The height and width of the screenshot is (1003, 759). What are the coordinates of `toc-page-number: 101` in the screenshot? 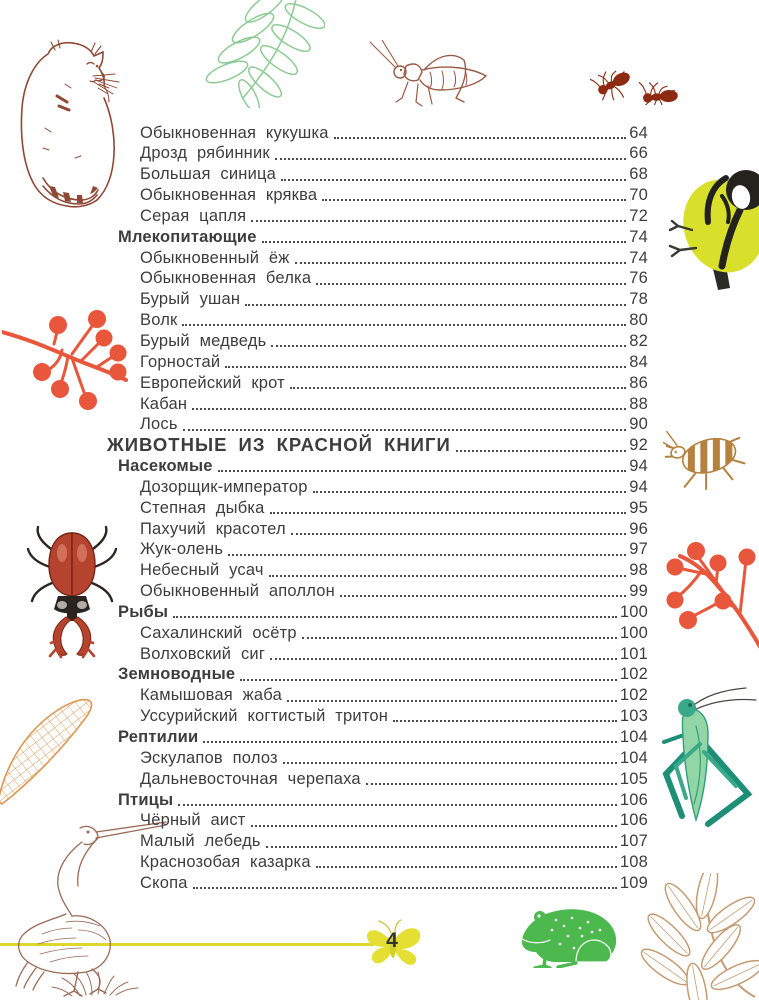 It's located at (633, 653).